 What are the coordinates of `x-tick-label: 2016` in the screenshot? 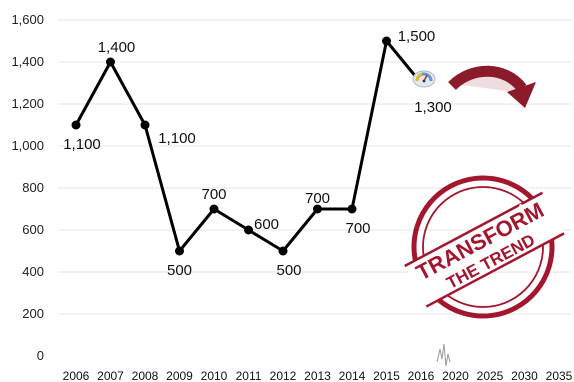 It's located at (421, 375).